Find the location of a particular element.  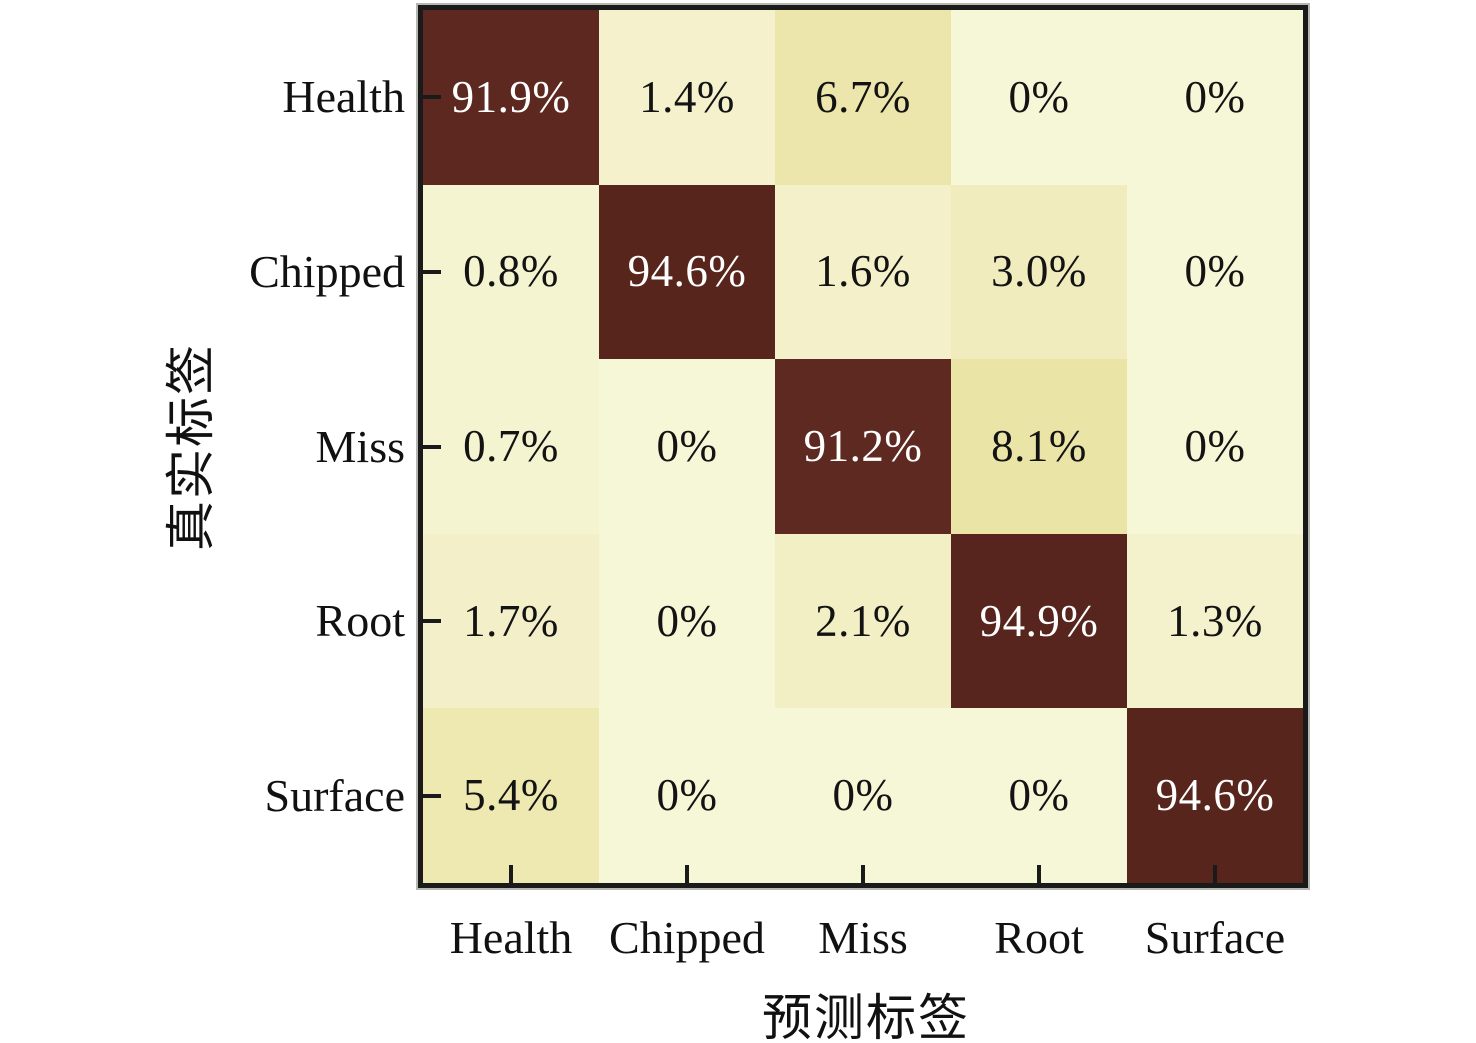

x-tick-label-root: Root is located at coordinates (1039, 937).